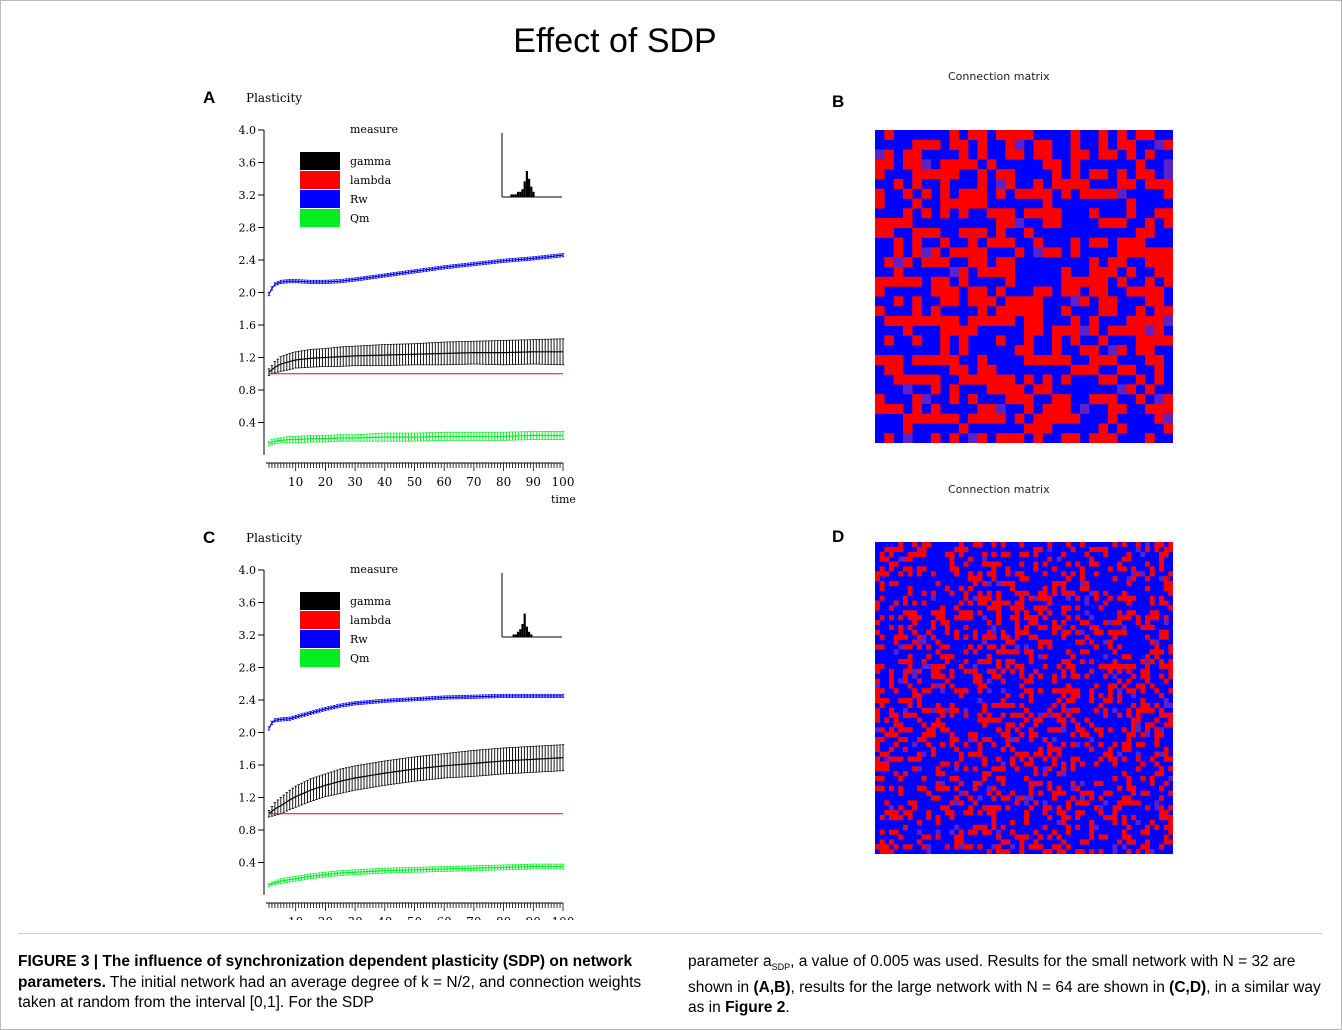  What do you see at coordinates (248, 195) in the screenshot?
I see `y-tick-label: 3.2` at bounding box center [248, 195].